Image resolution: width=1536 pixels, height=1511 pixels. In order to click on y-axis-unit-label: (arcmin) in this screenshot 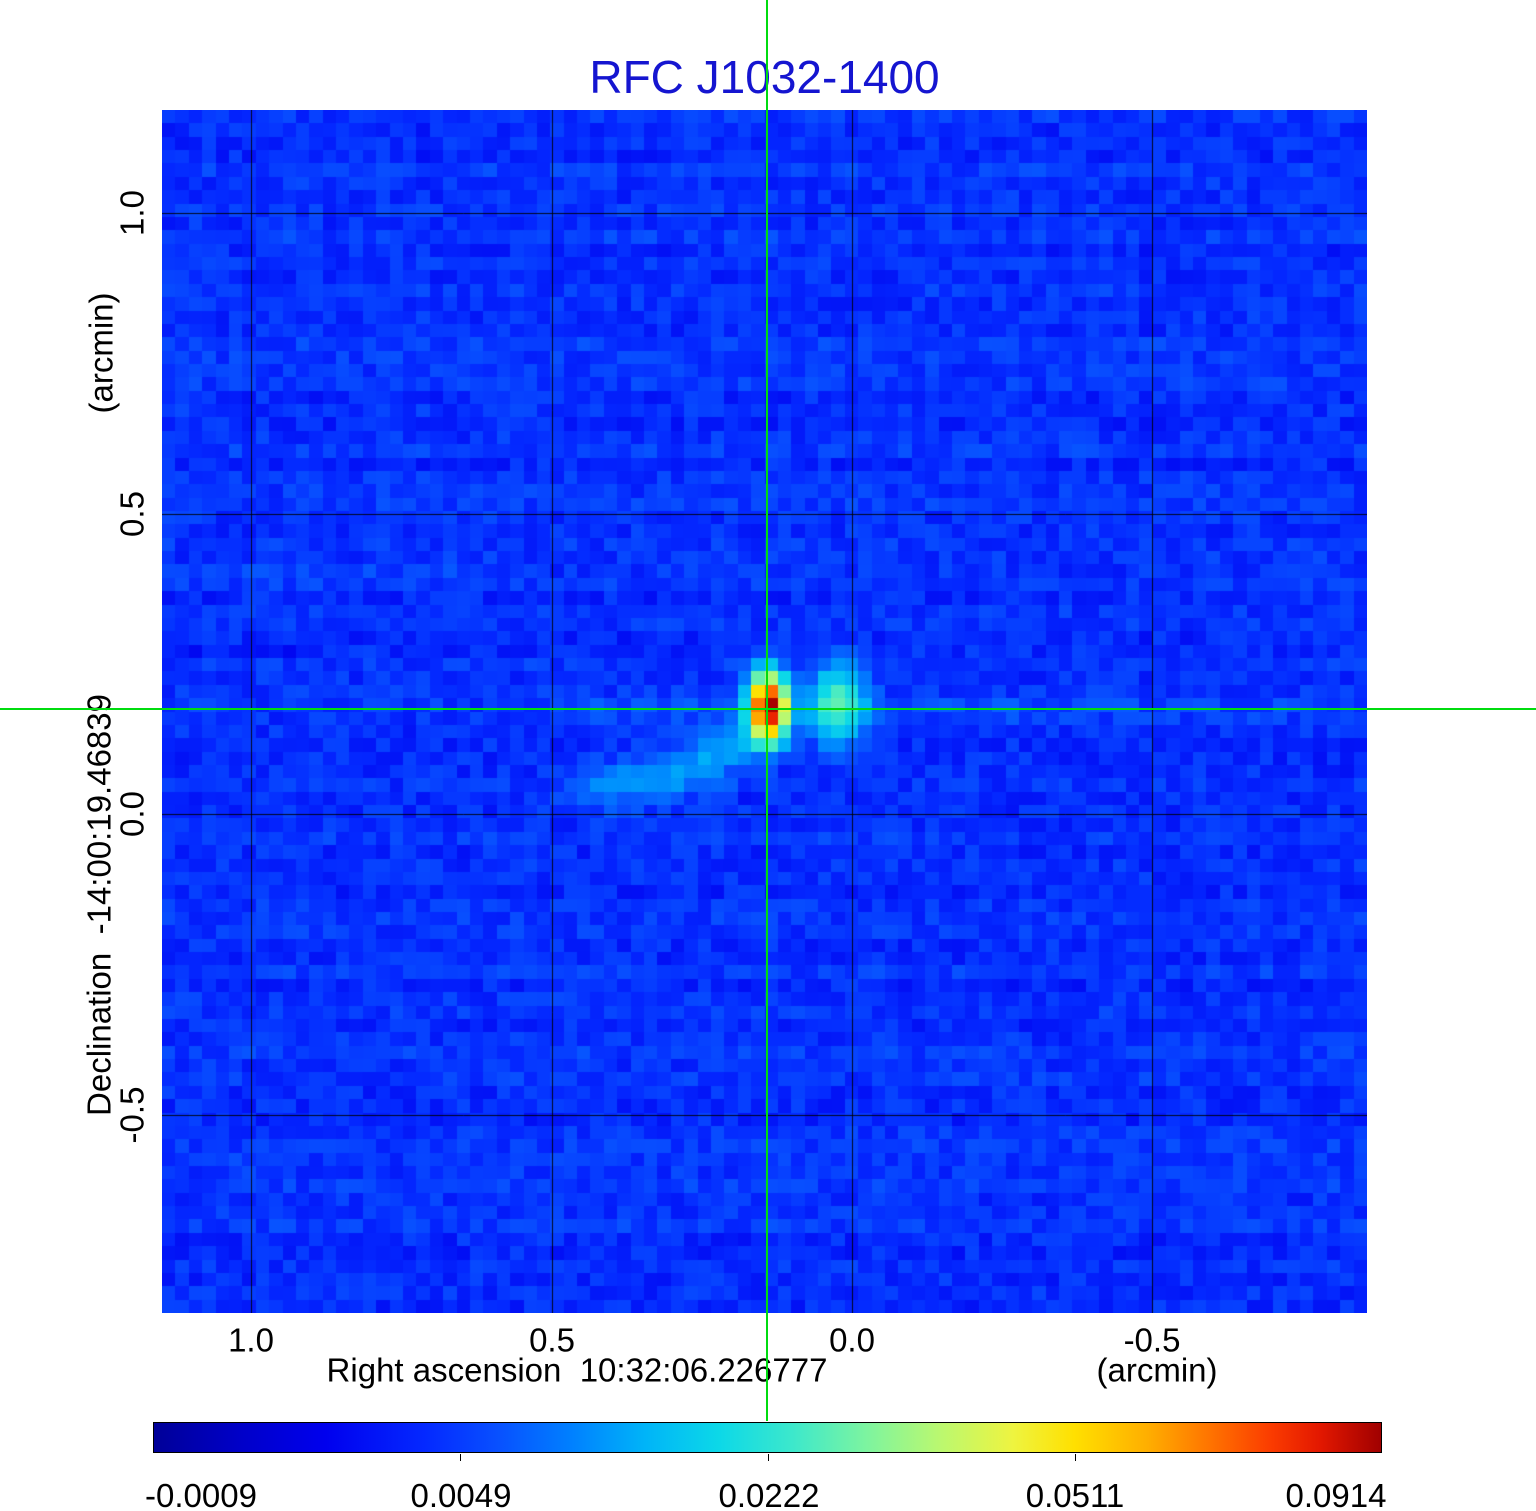, I will do `click(101, 353)`.